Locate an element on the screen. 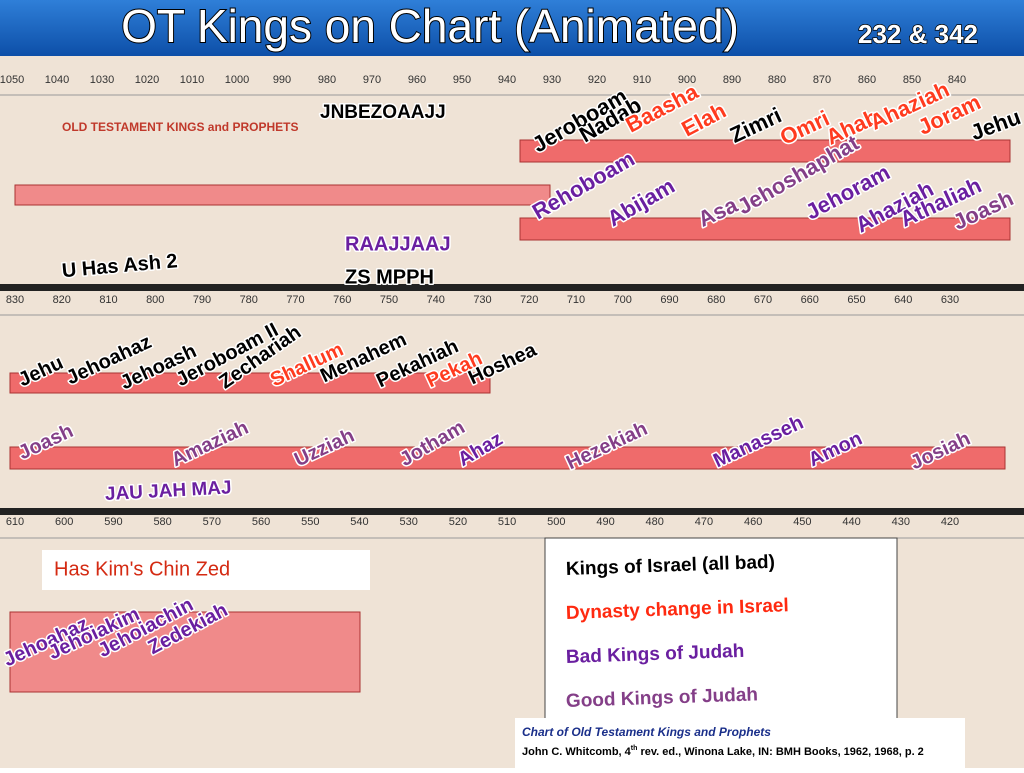 Image resolution: width=1024 pixels, height=773 pixels. year-label: 790 is located at coordinates (202, 300).